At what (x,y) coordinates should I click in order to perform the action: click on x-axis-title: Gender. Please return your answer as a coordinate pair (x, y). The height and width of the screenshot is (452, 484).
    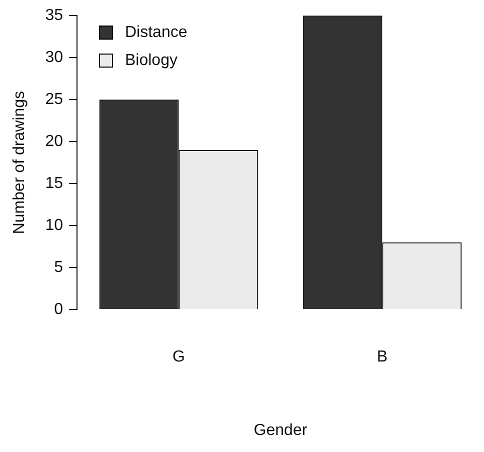
    Looking at the image, I should click on (281, 430).